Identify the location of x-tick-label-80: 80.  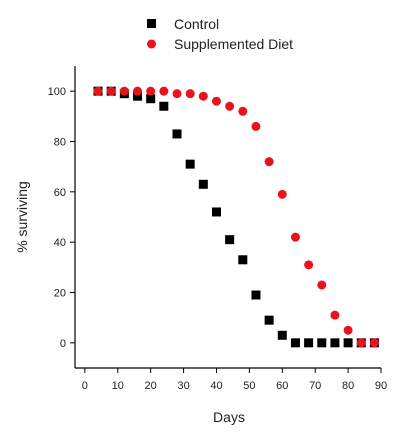
(348, 386).